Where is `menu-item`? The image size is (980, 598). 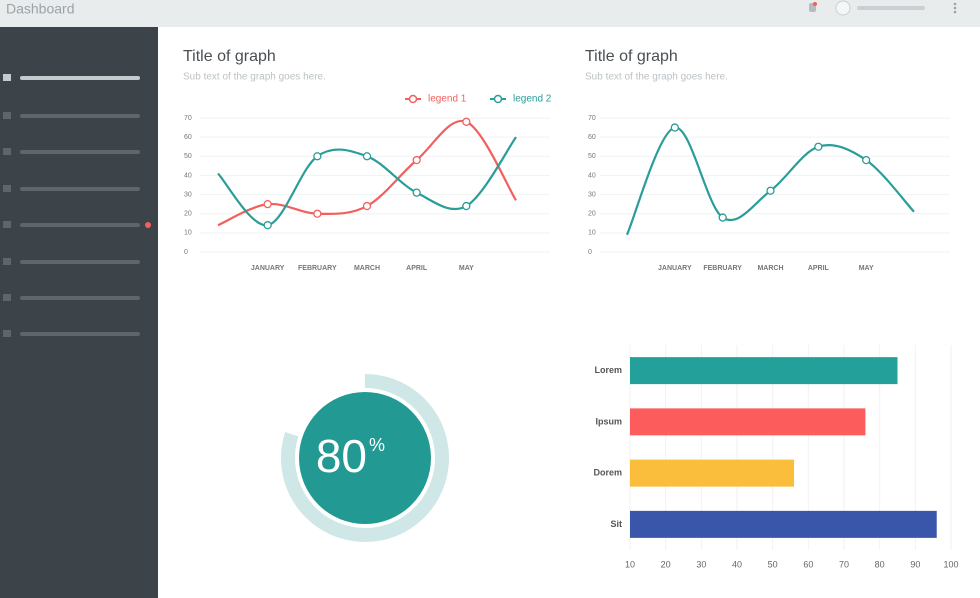 menu-item is located at coordinates (80, 78).